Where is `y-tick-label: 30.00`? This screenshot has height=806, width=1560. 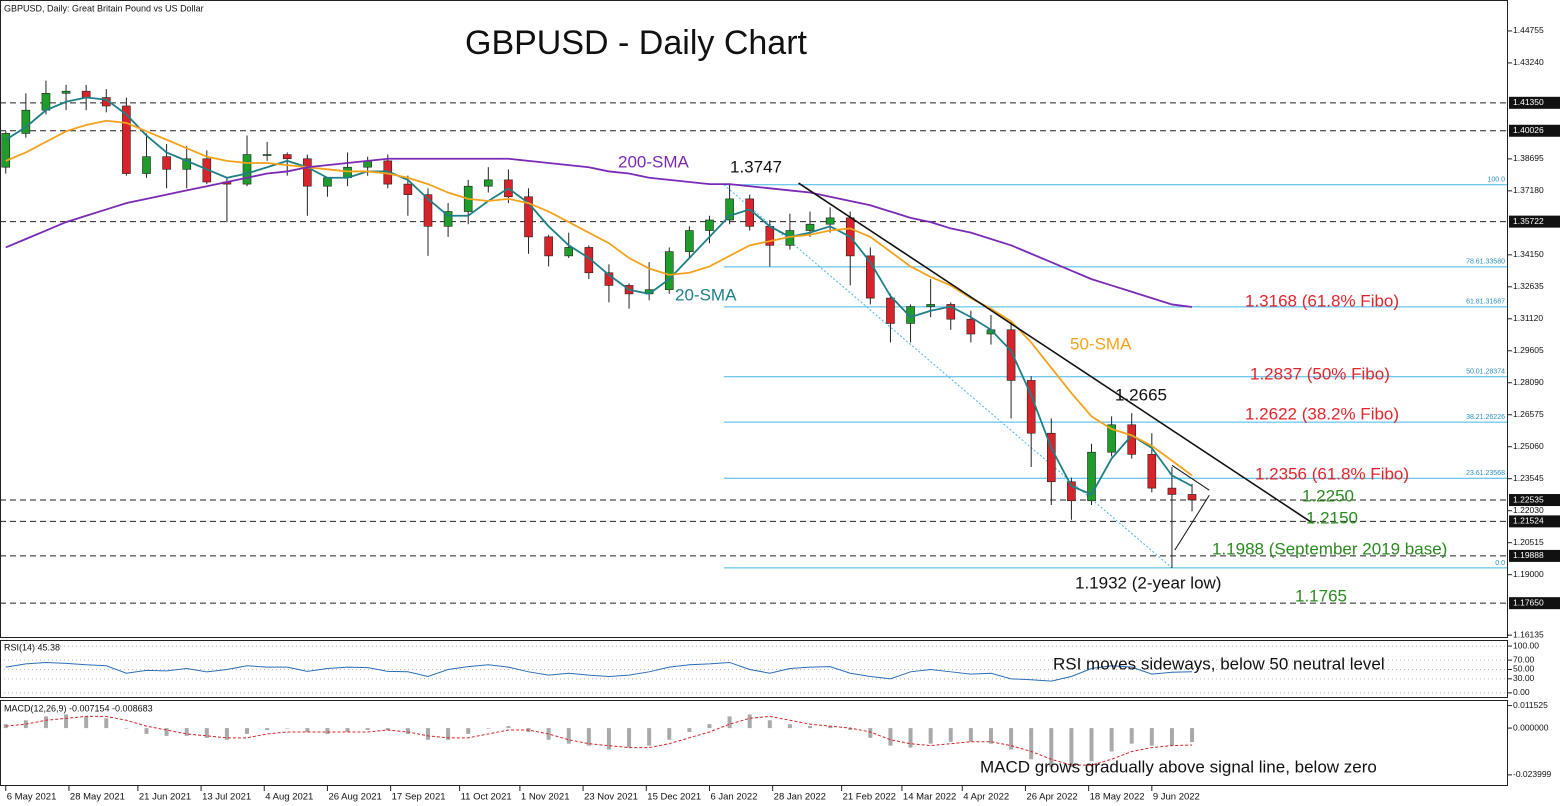 y-tick-label: 30.00 is located at coordinates (1524, 678).